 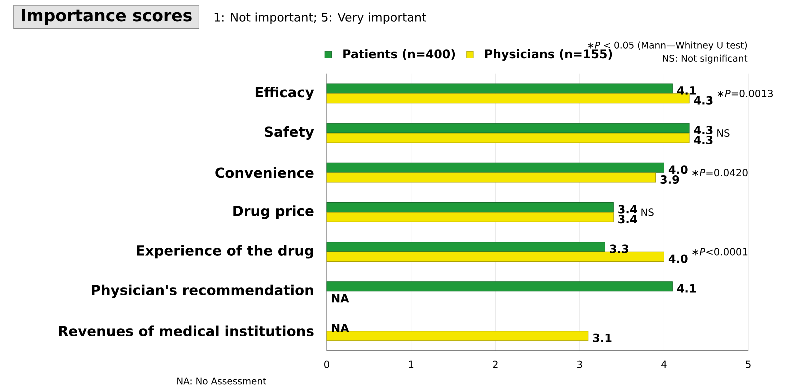 I want to click on x-tick-label: 3, so click(x=580, y=364).